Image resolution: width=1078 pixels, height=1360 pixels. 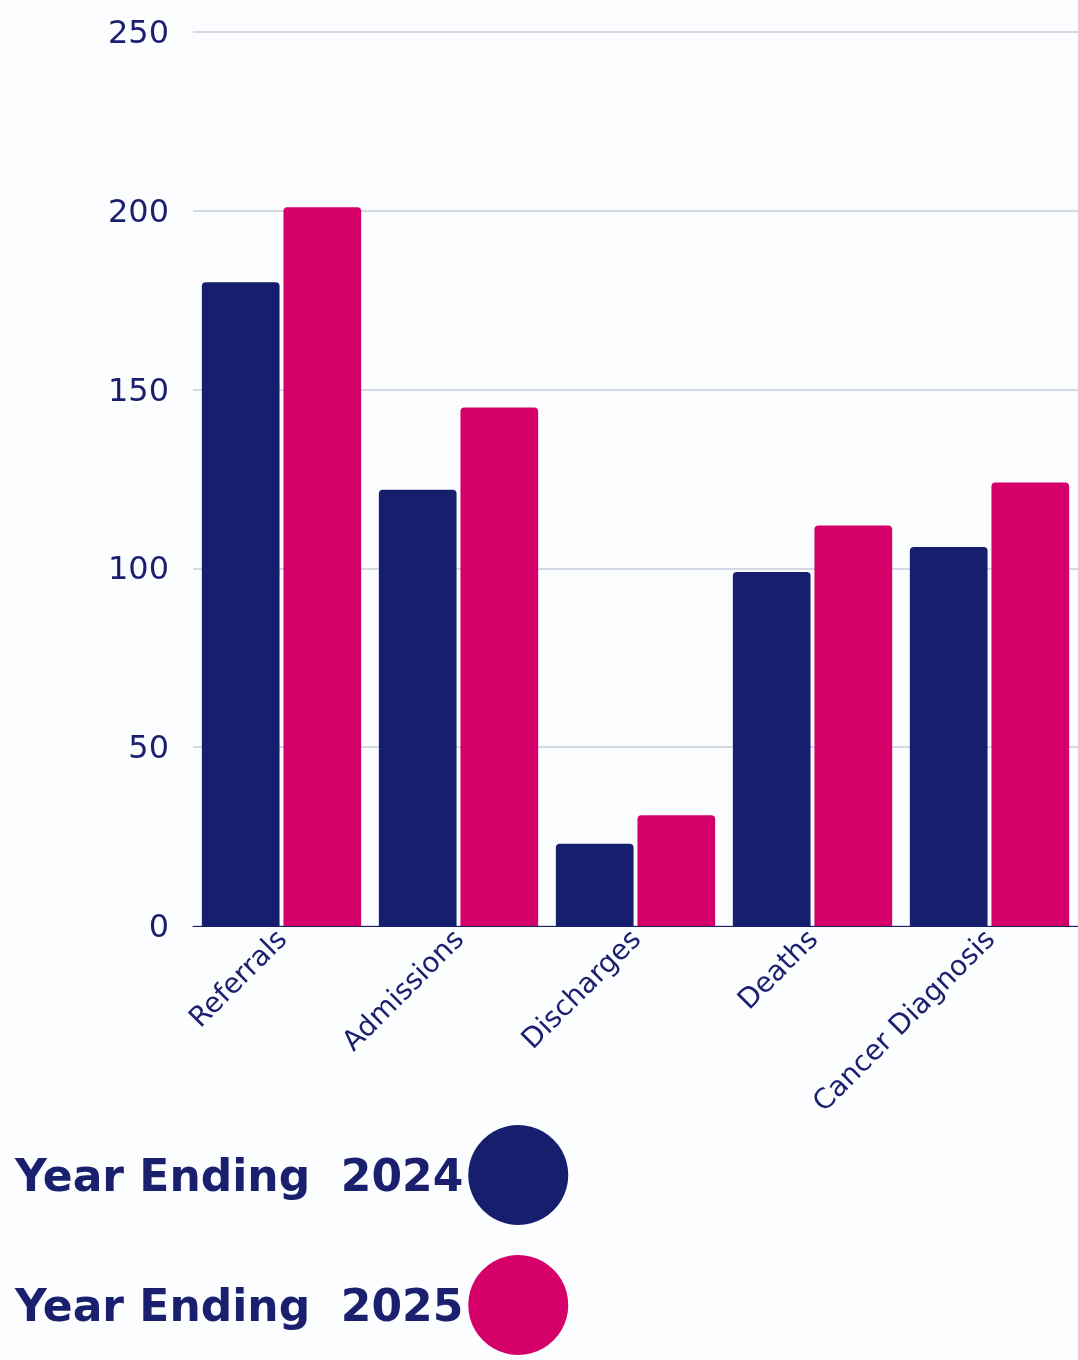 I want to click on y-tick-label: 250, so click(x=138, y=32).